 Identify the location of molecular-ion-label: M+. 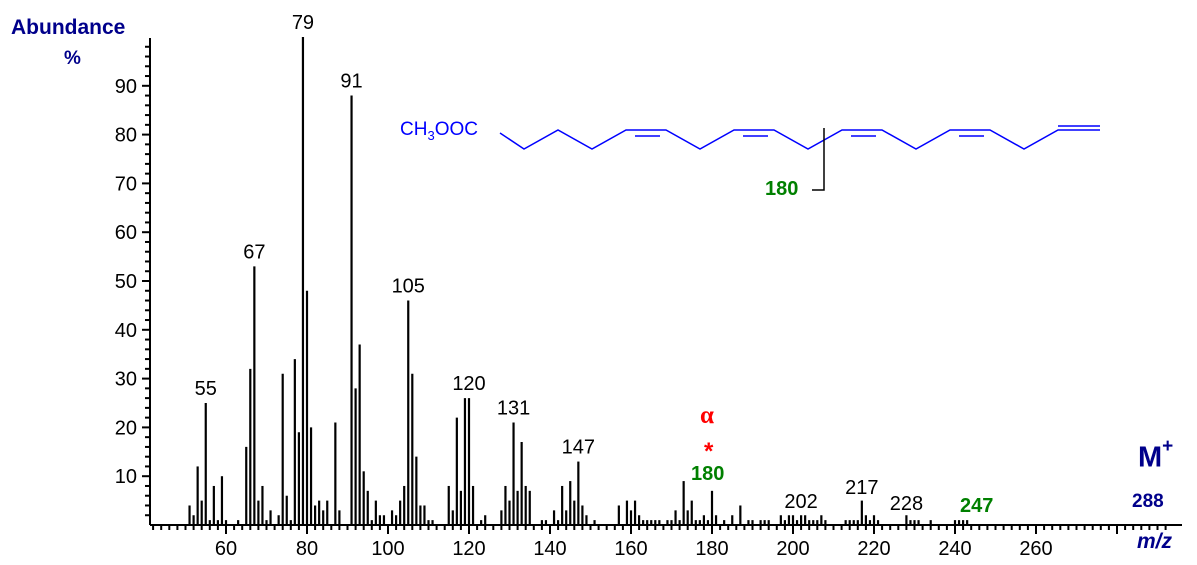
(1155, 455).